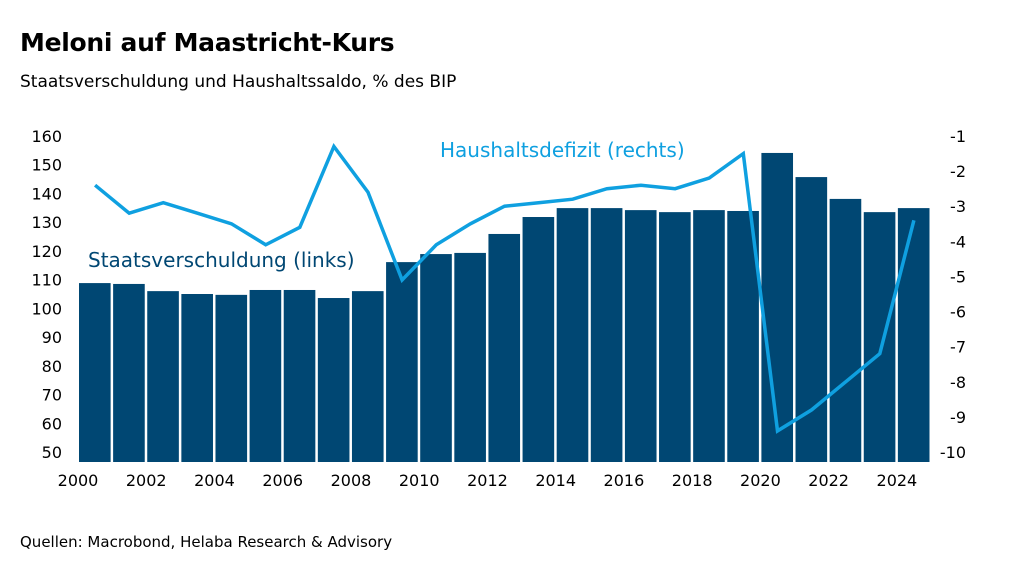 The image size is (1024, 577). Describe the element at coordinates (624, 480) in the screenshot. I see `x-axis-tick: 2016` at that location.